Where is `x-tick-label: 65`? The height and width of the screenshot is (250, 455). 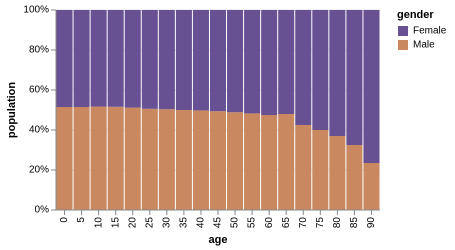
x-tick-label: 65 is located at coordinates (286, 223).